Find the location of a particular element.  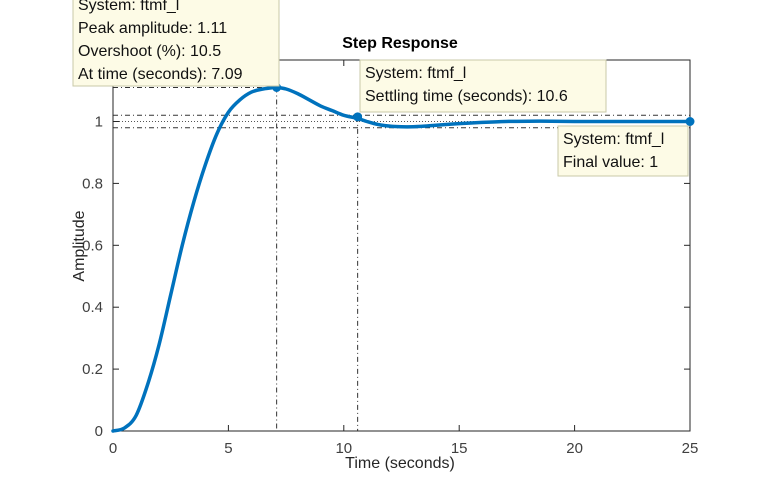

x-tick-labels: 0 5 10 15 20 25 is located at coordinates (404, 448).